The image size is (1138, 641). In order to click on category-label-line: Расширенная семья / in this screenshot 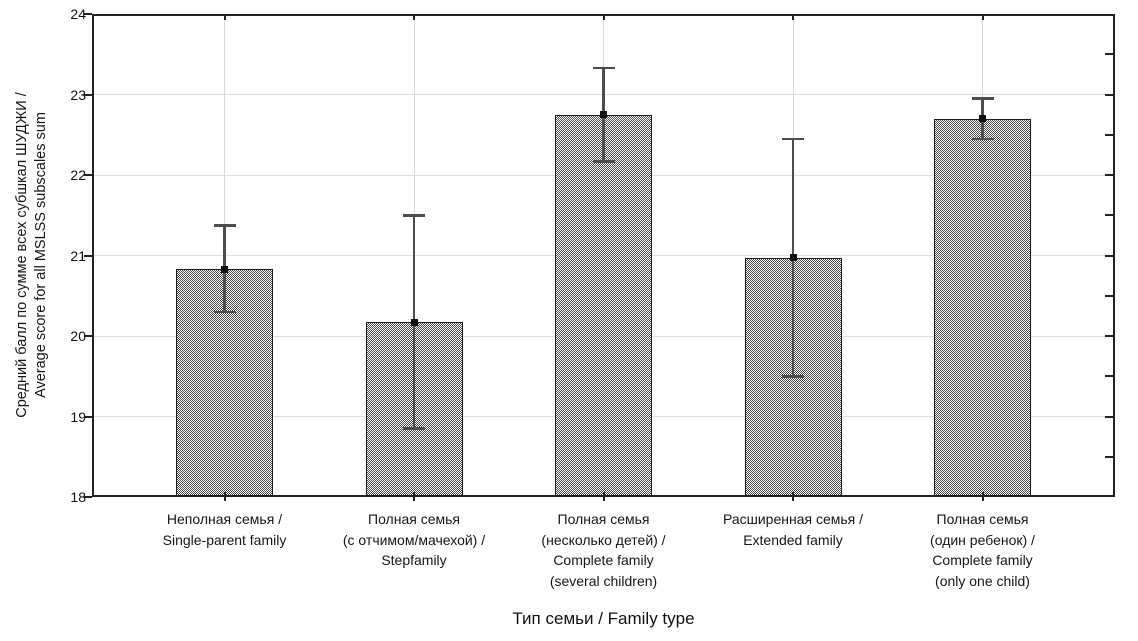, I will do `click(793, 519)`.